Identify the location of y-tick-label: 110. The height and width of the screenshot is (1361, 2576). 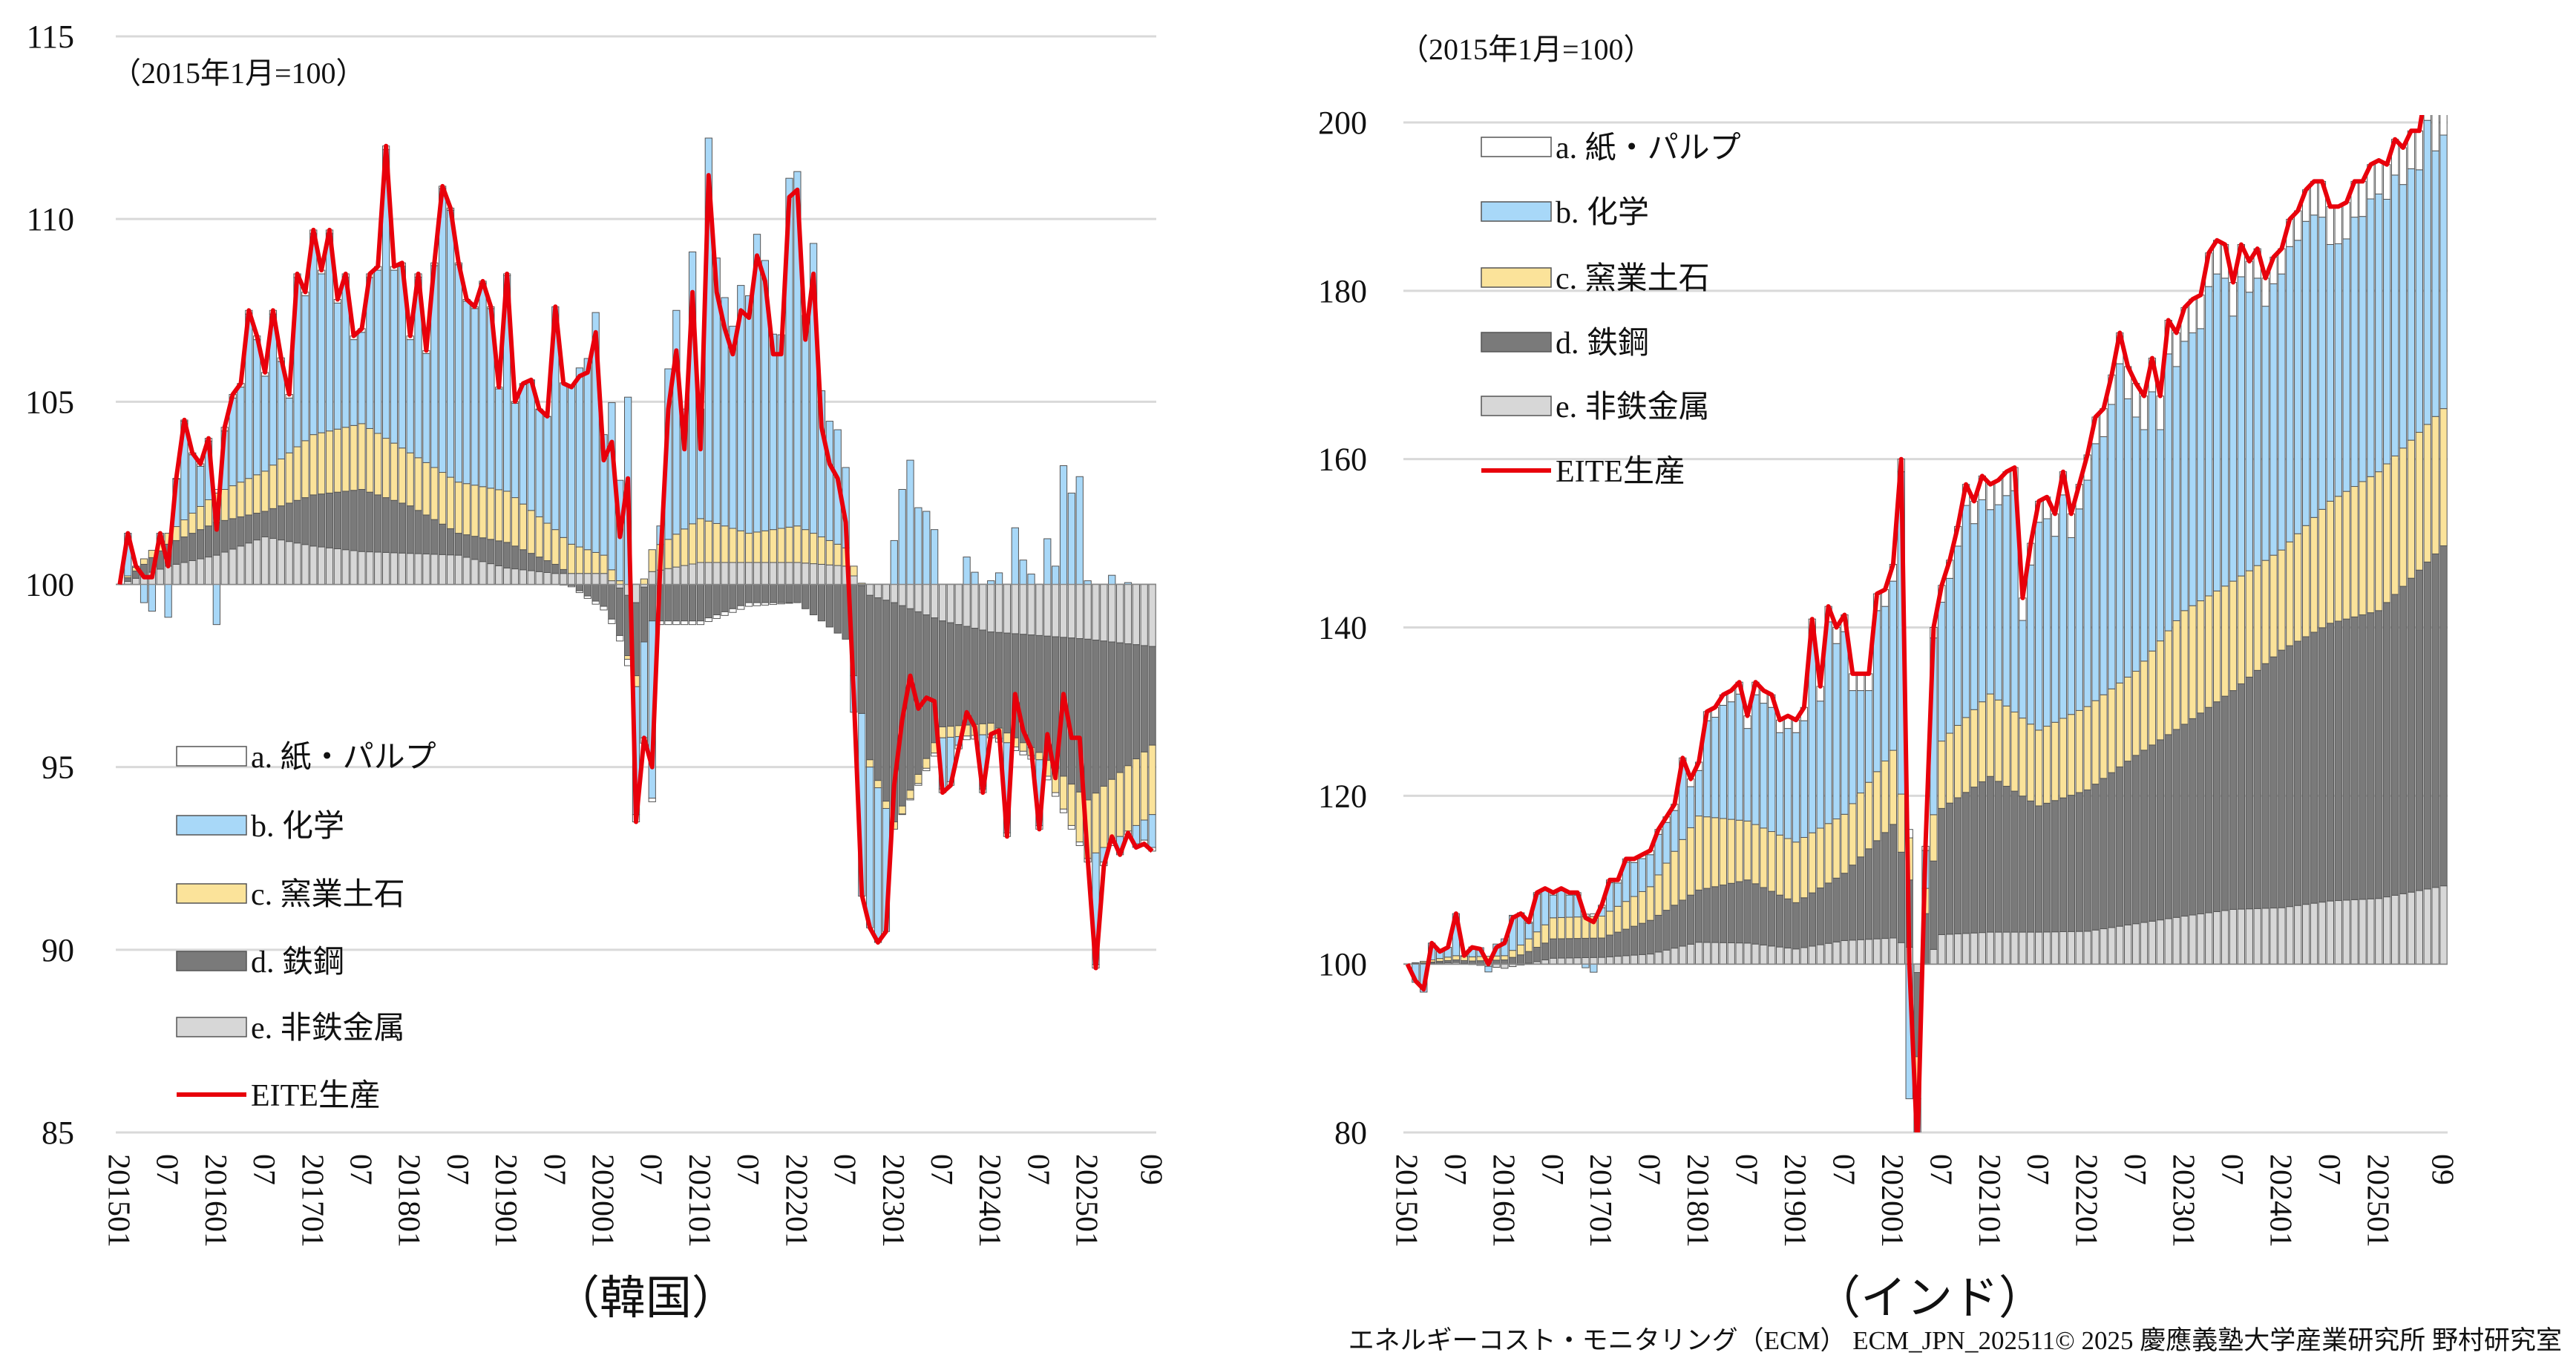
(50, 219).